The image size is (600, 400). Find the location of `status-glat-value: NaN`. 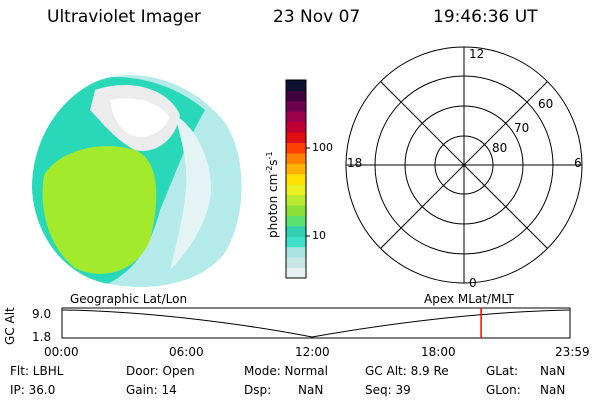

status-glat-value: NaN is located at coordinates (553, 371).